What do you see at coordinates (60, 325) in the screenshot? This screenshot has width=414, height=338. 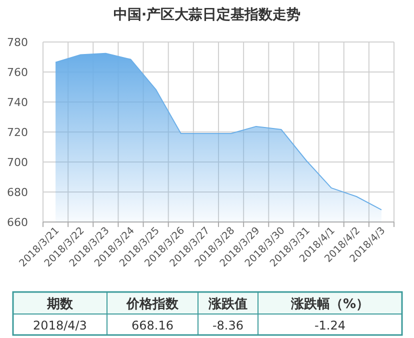 I see `text: 2018/4/3` at bounding box center [60, 325].